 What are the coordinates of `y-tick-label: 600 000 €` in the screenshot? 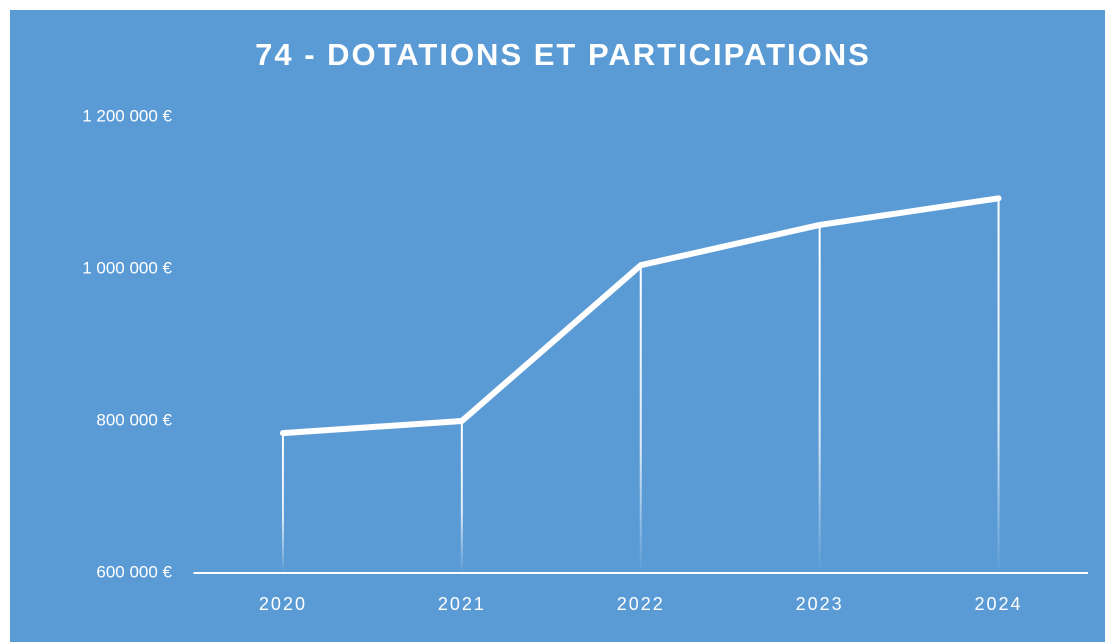 It's located at (134, 571).